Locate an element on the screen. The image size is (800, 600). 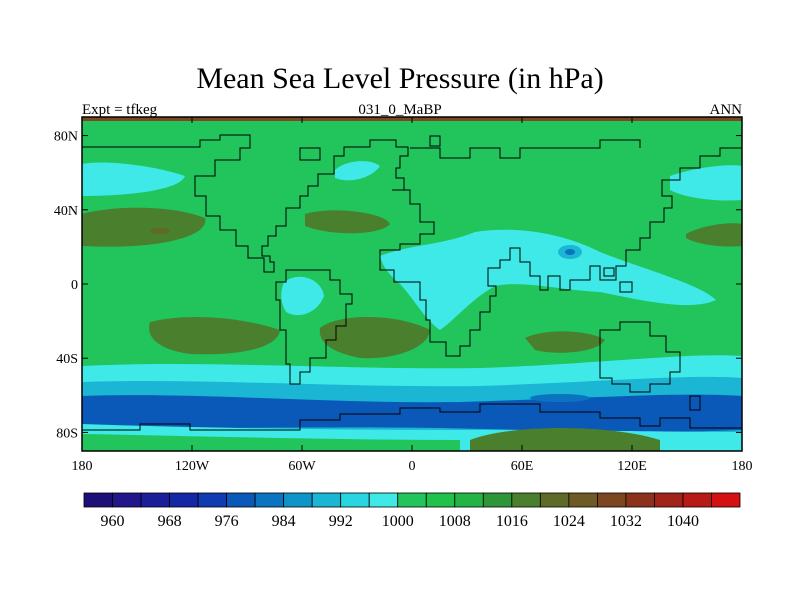
coast-australia is located at coordinates (640, 357).